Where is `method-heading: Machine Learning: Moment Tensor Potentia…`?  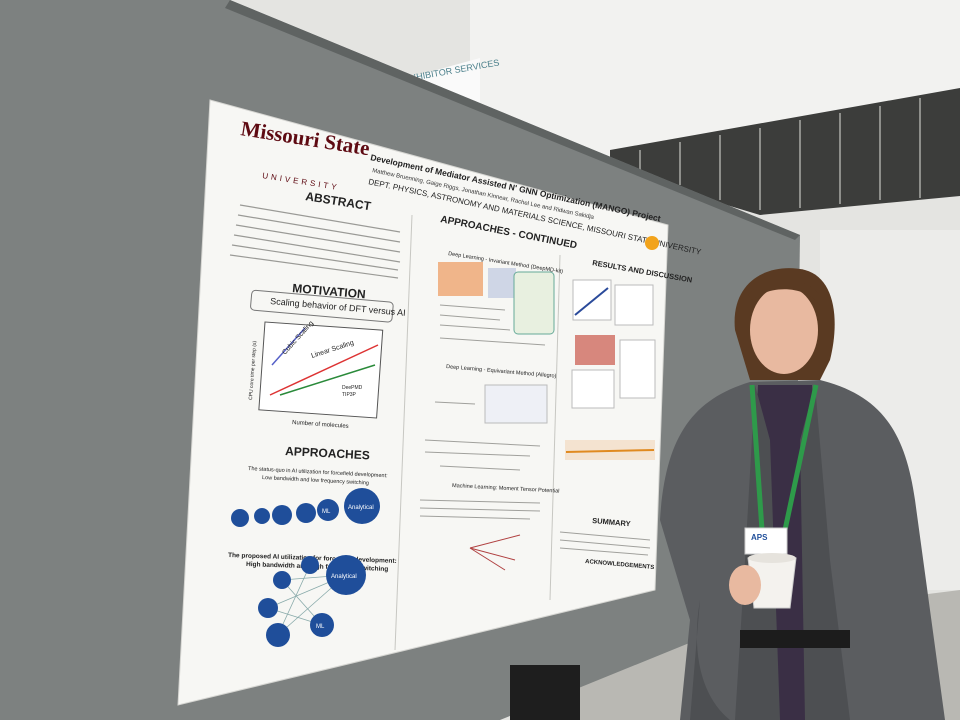
method-heading: Machine Learning: Moment Tensor Potentia… is located at coordinates (506, 489).